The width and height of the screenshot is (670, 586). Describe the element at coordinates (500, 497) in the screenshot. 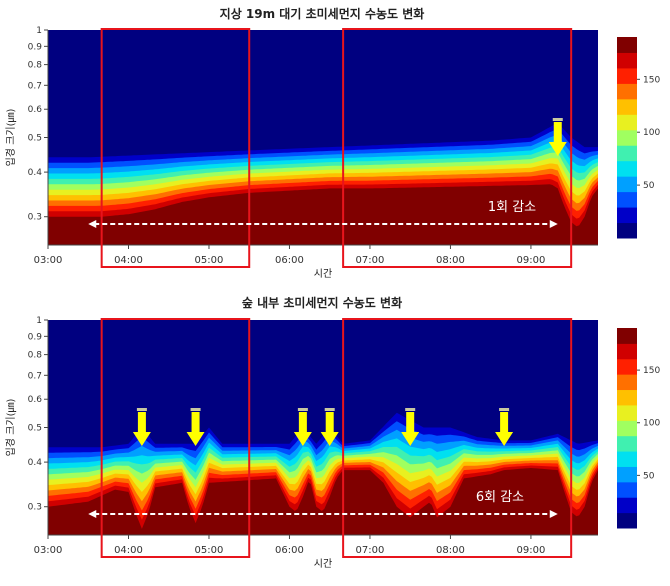

I see `decrease-annotation: 6회 감소` at that location.